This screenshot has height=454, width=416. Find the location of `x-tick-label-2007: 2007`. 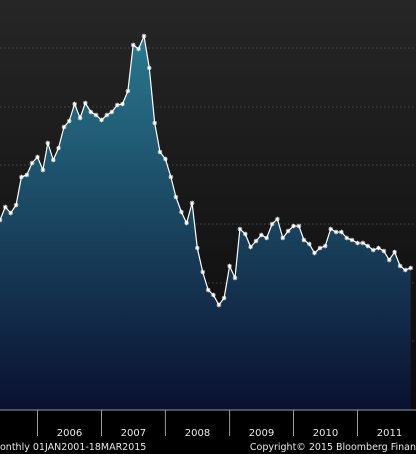

x-tick-label-2007: 2007 is located at coordinates (133, 433).